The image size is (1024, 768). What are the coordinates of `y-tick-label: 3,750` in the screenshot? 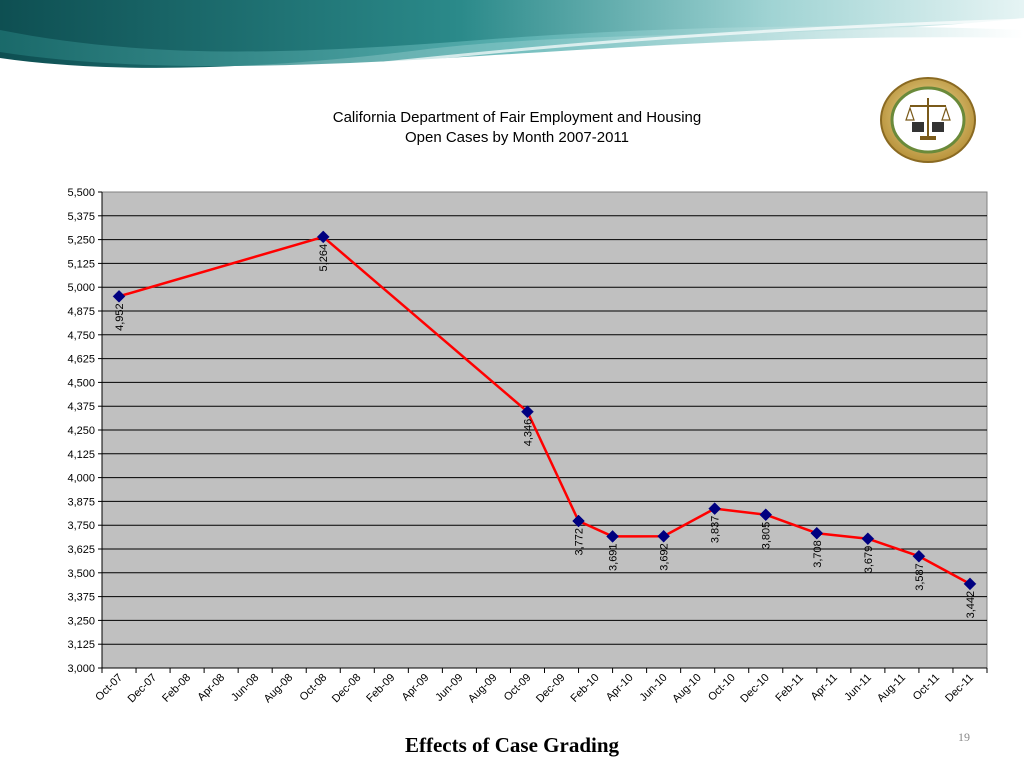 It's located at (81, 526).